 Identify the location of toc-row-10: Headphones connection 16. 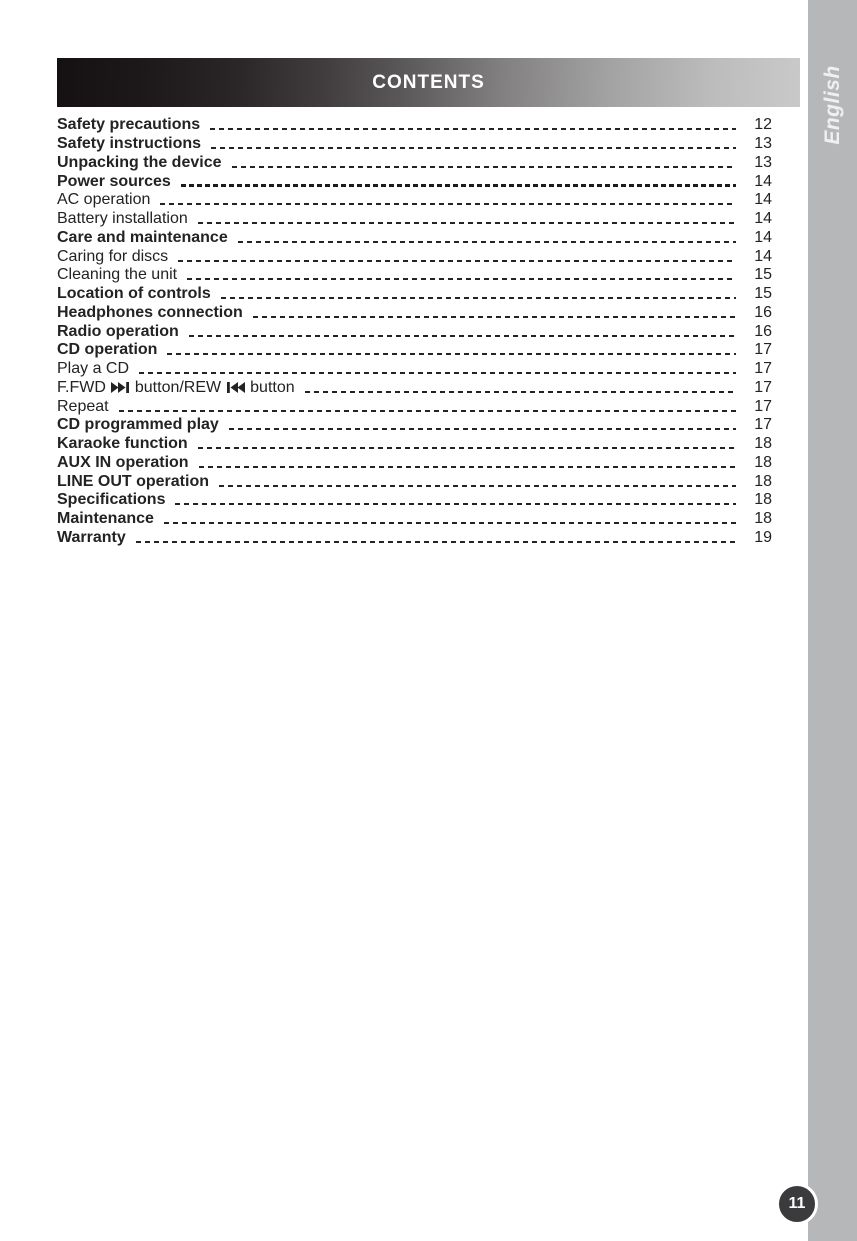
(414, 313).